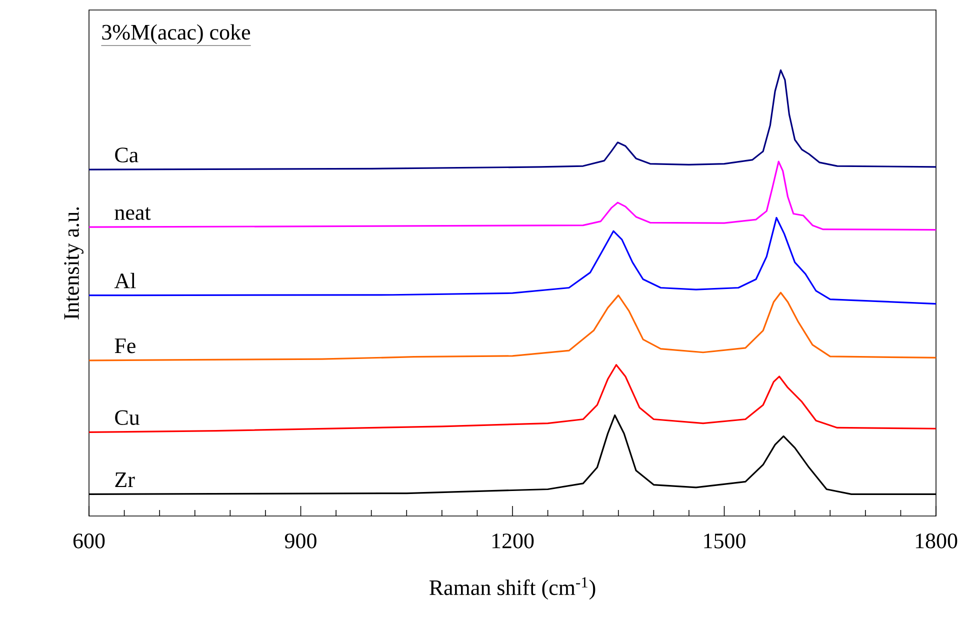  Describe the element at coordinates (513, 541) in the screenshot. I see `x-tick-label: 1200` at that location.